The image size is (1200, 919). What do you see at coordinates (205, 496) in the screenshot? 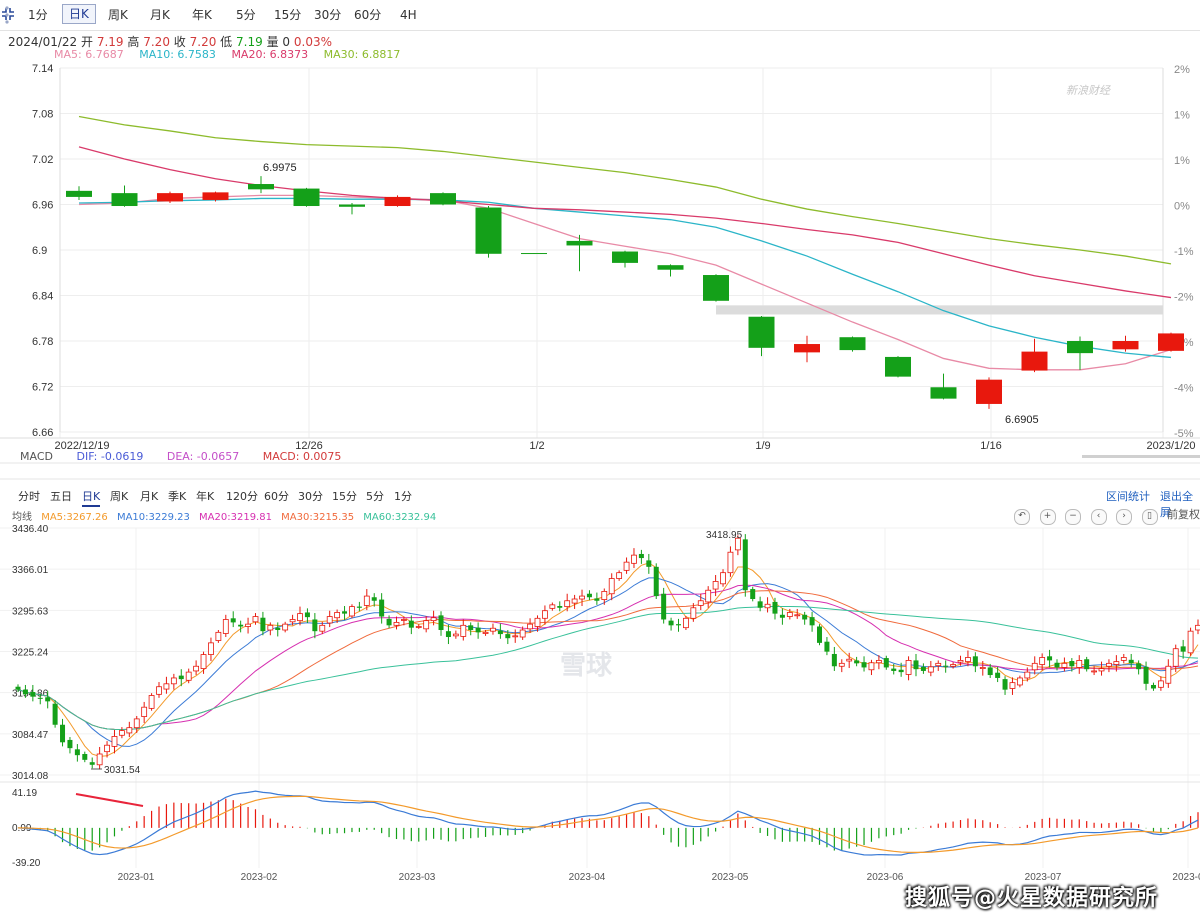
I see `bottom-tab-6: 年K` at bounding box center [205, 496].